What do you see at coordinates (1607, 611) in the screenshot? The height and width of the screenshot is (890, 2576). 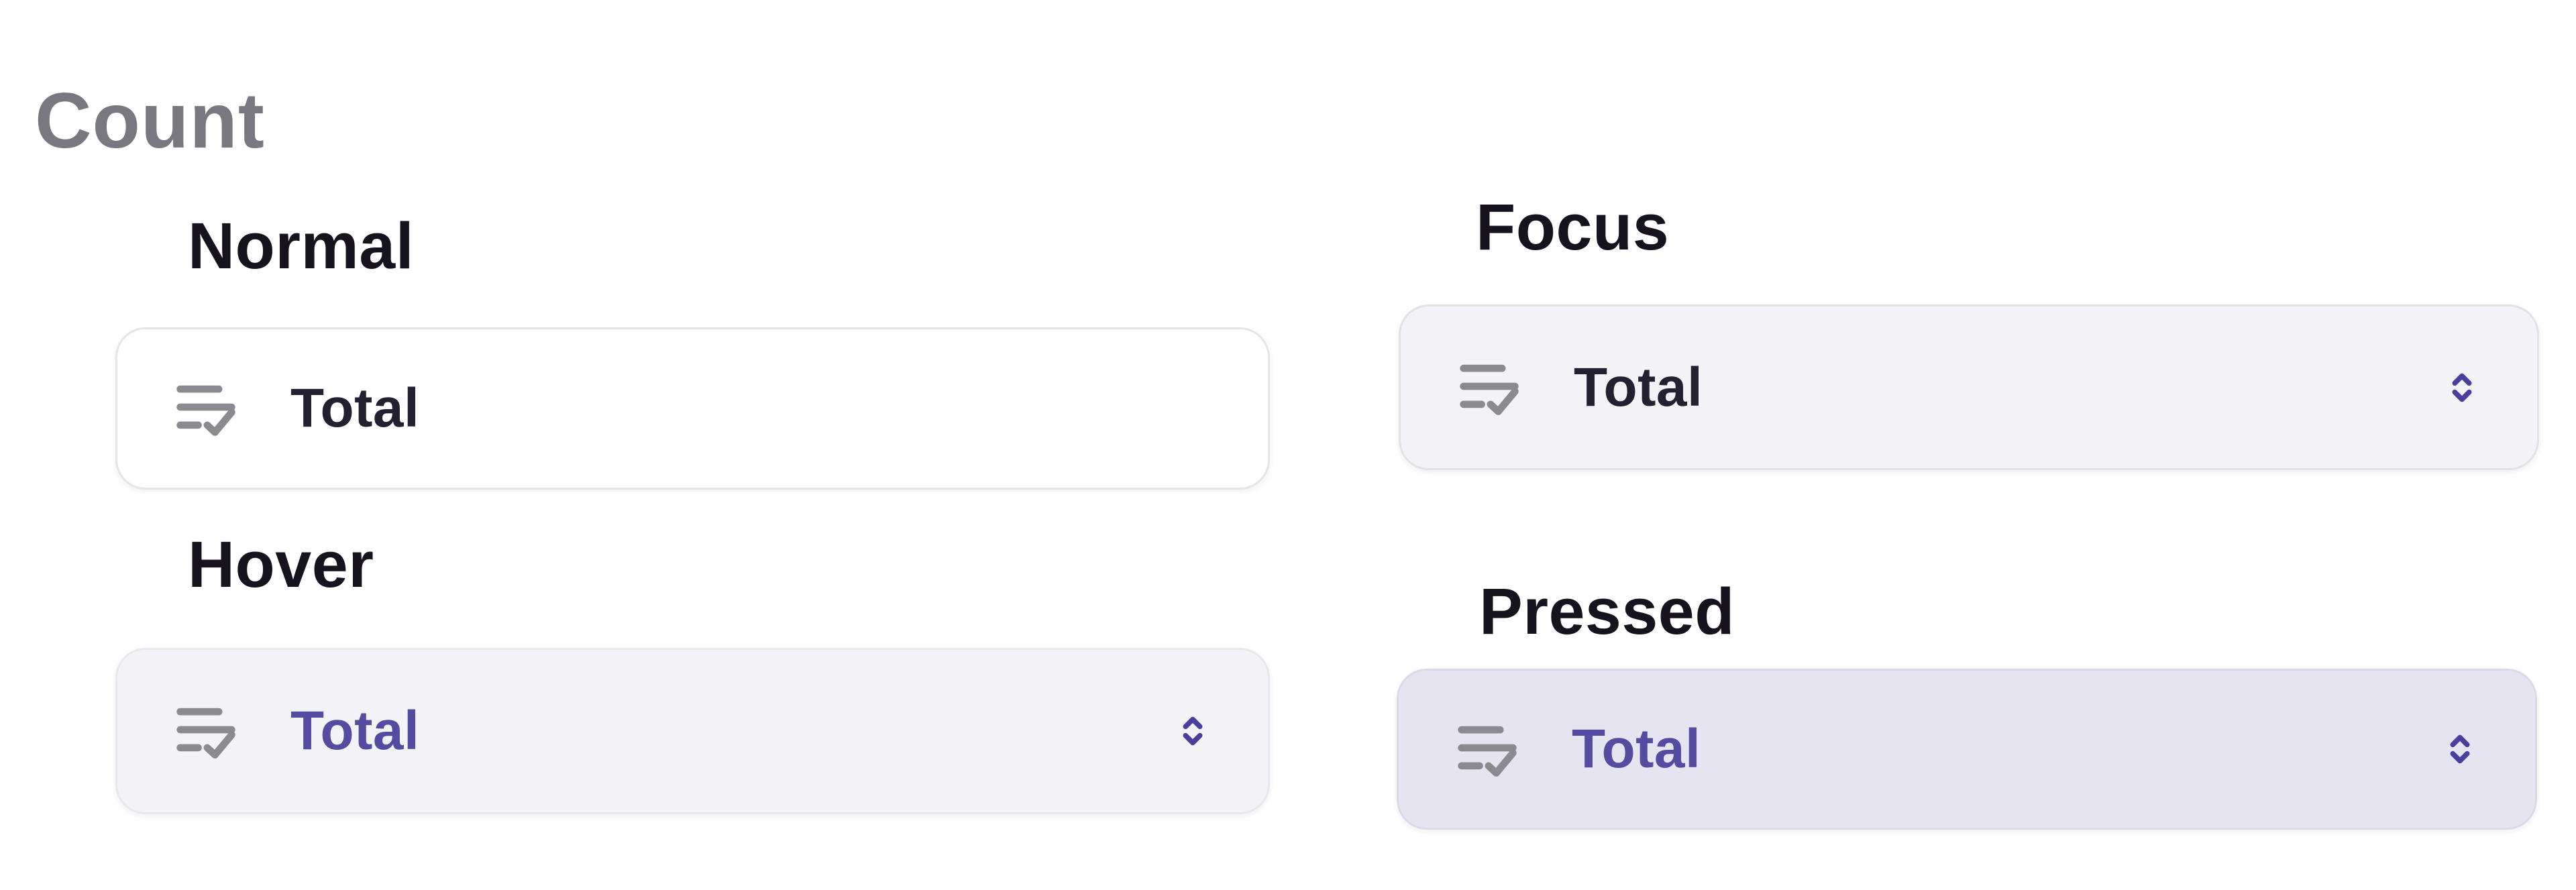 I see `state-label-pressed: Pressed` at bounding box center [1607, 611].